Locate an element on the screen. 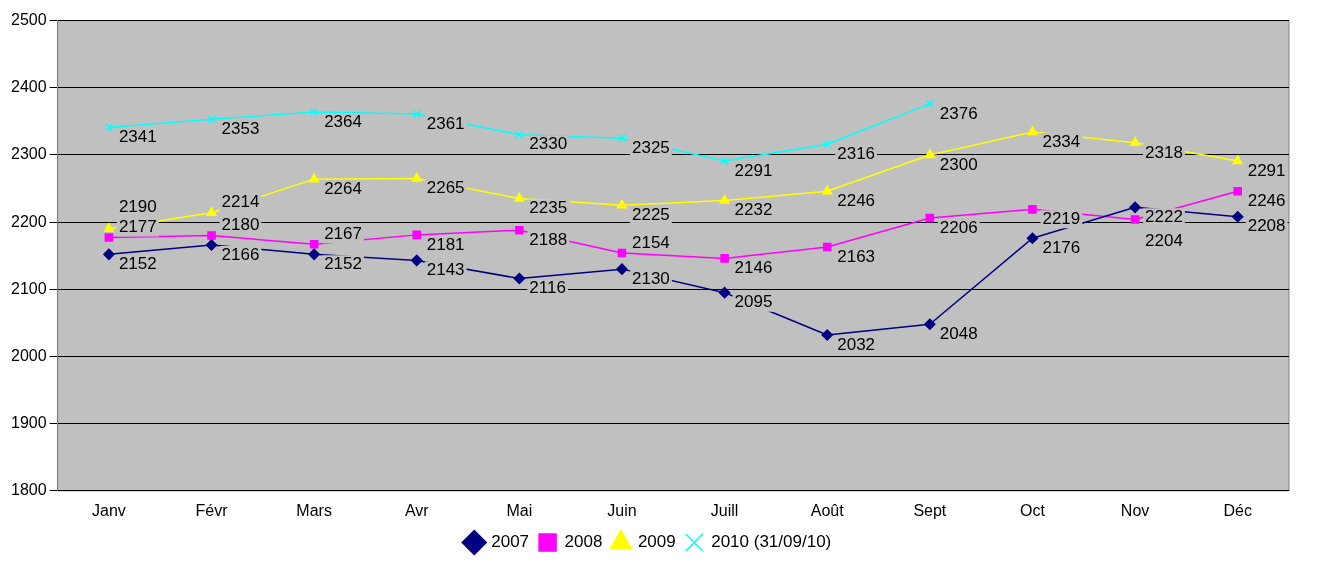 The width and height of the screenshot is (1317, 569). y-tick-label: 2500 is located at coordinates (29, 20).